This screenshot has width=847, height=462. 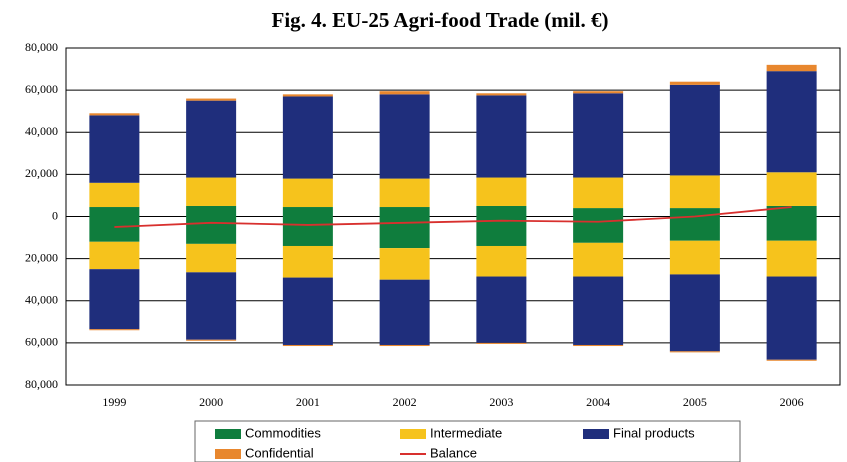 I want to click on legend-label: Commodities, so click(x=283, y=432).